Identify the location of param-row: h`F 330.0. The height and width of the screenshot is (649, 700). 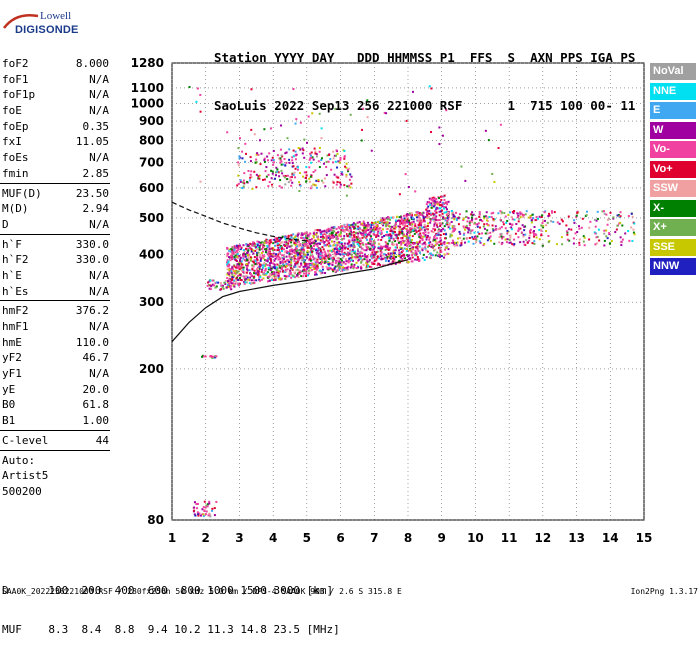
(56, 245).